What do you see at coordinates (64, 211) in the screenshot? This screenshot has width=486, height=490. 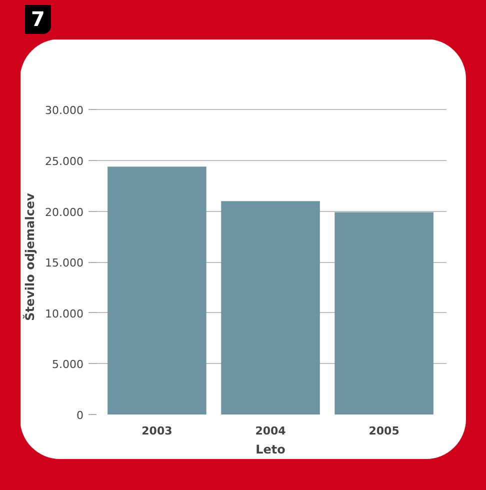 I see `y-tick-label: 20.000` at bounding box center [64, 211].